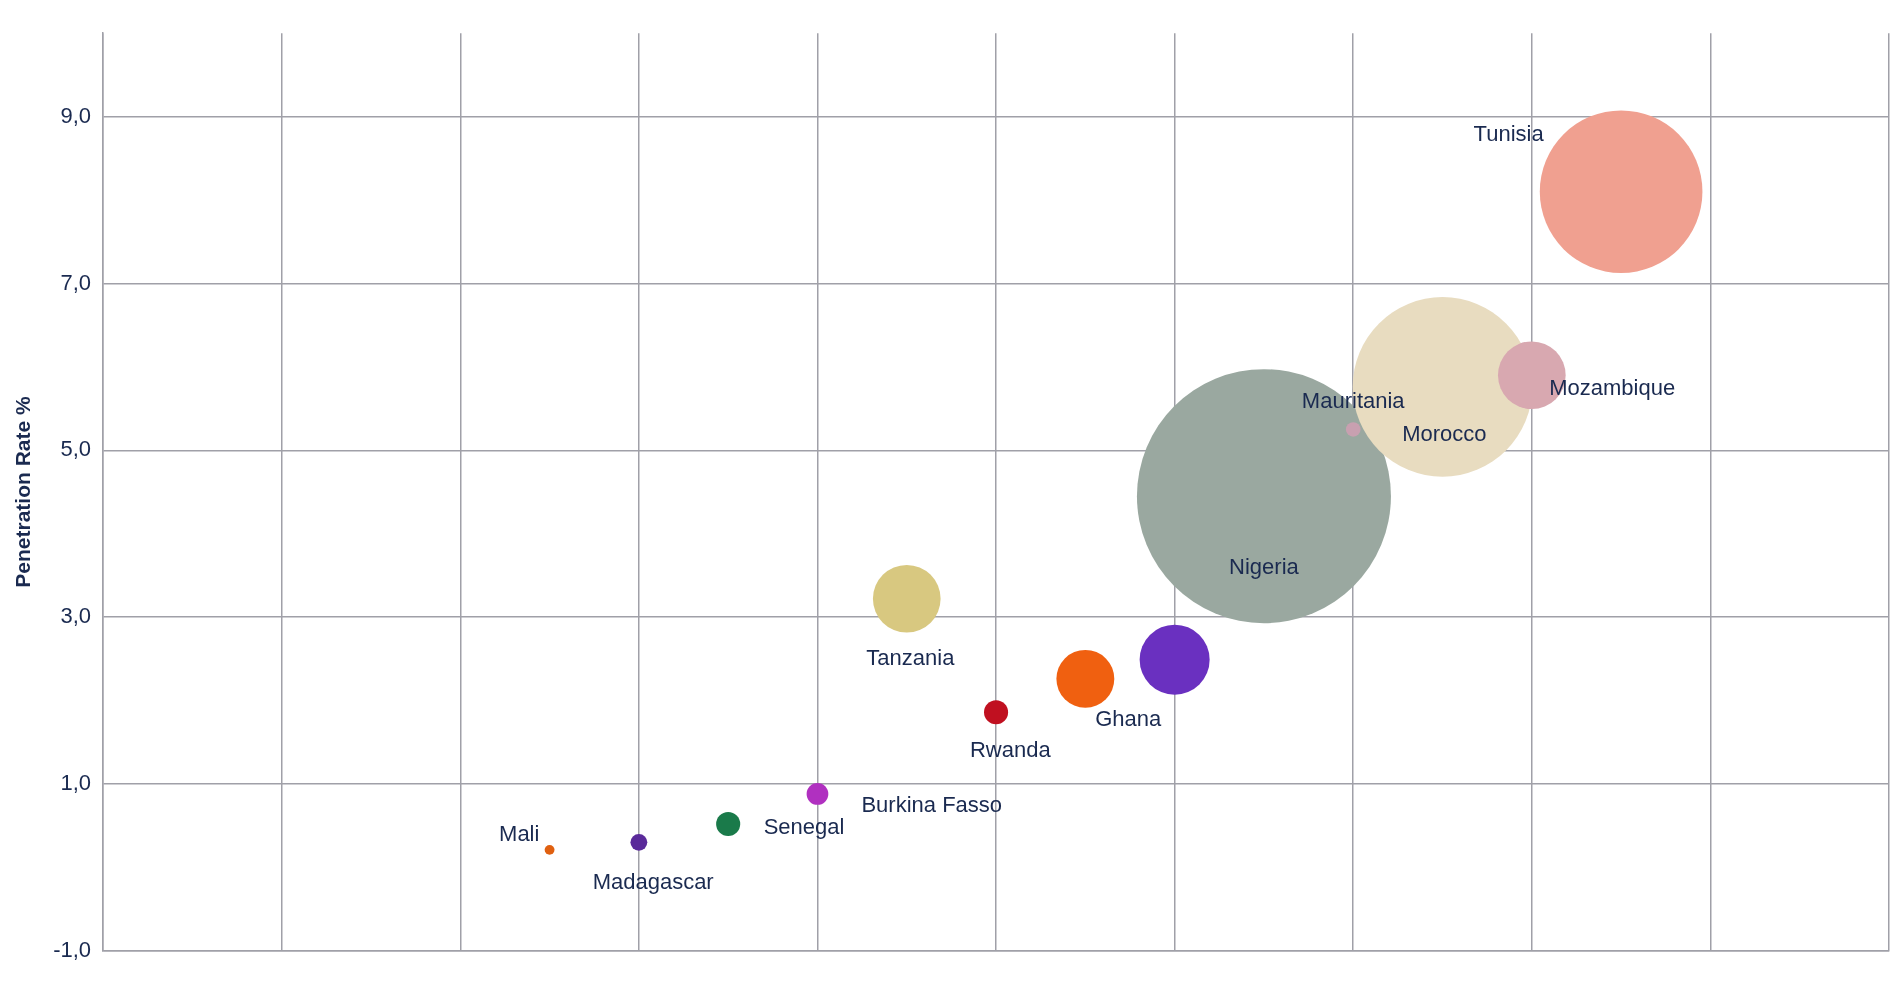 The width and height of the screenshot is (1899, 986). What do you see at coordinates (1010, 749) in the screenshot?
I see `series-label: Rwanda` at bounding box center [1010, 749].